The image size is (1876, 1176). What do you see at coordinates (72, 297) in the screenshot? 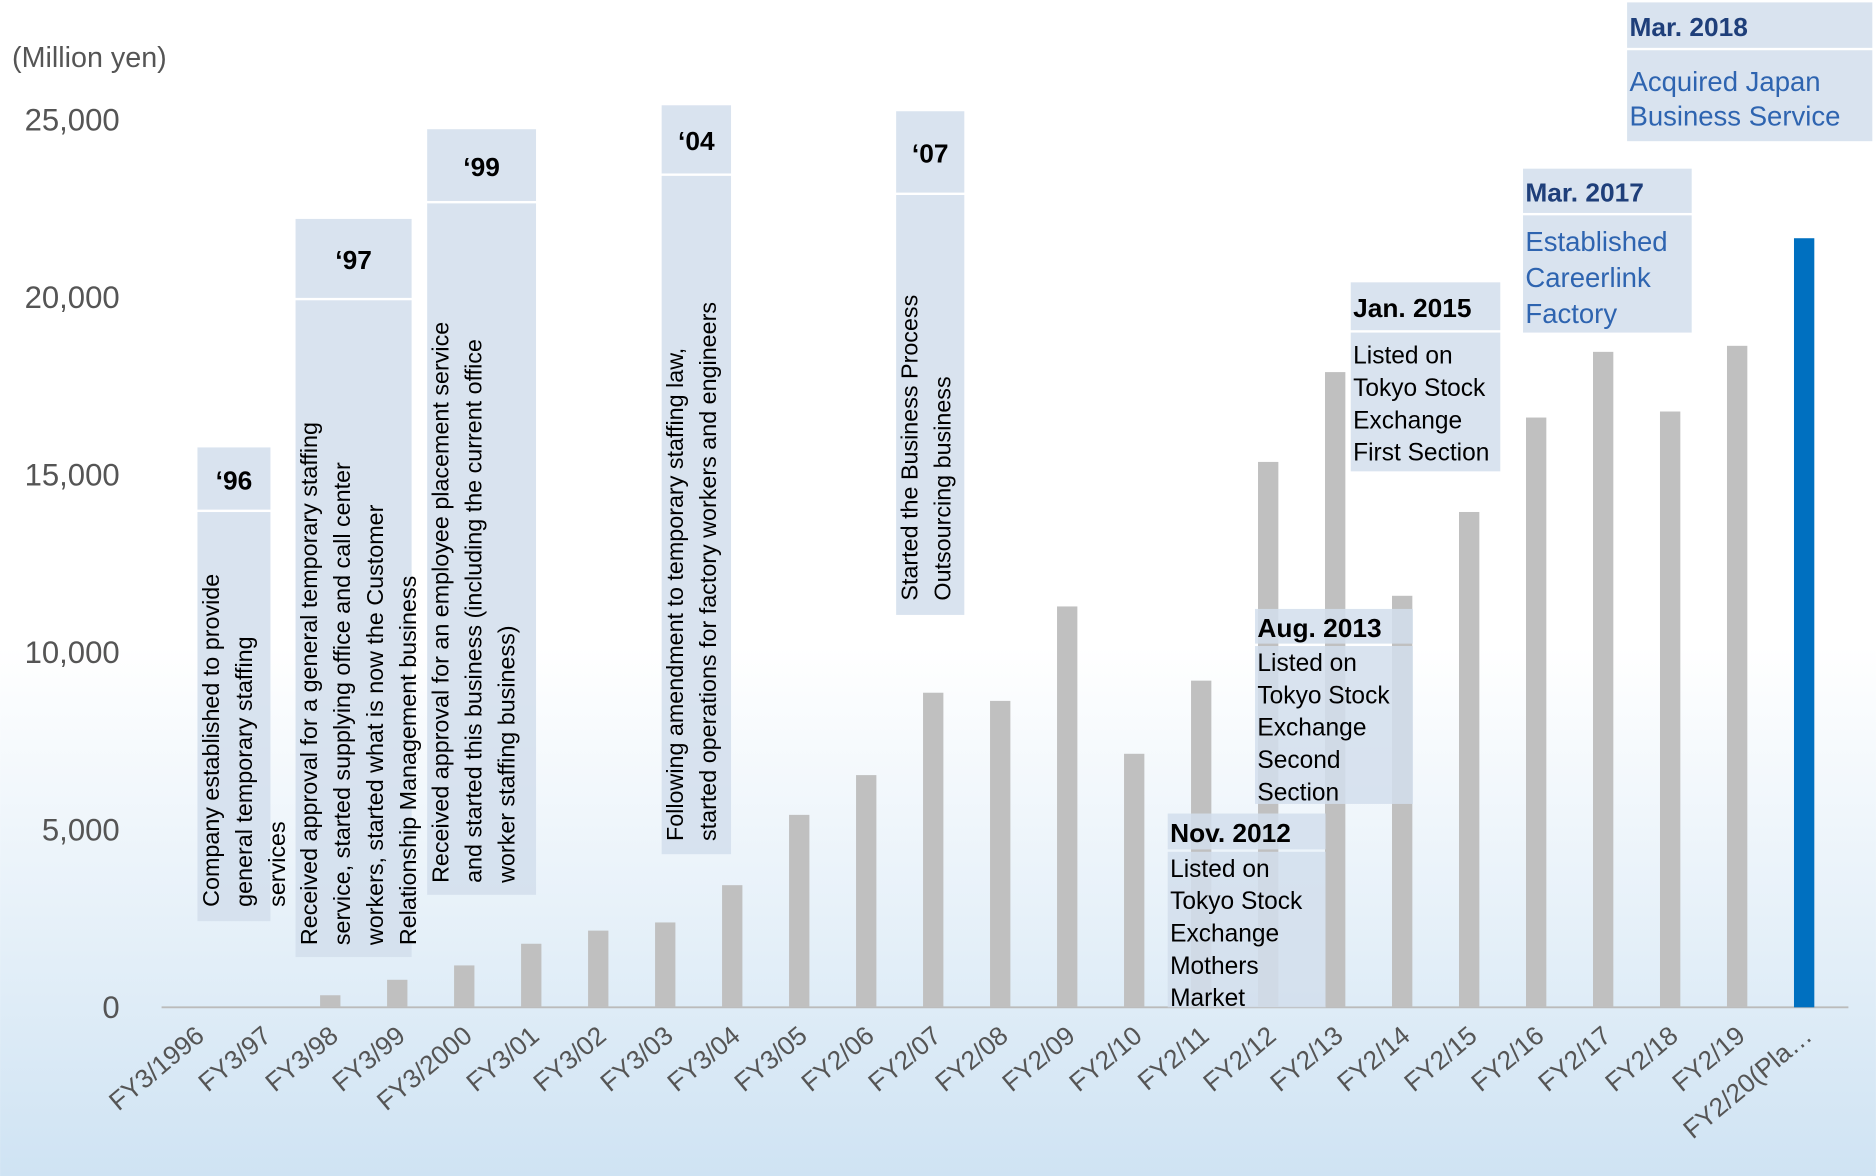
I see `y-tick-label: 20,000` at bounding box center [72, 297].